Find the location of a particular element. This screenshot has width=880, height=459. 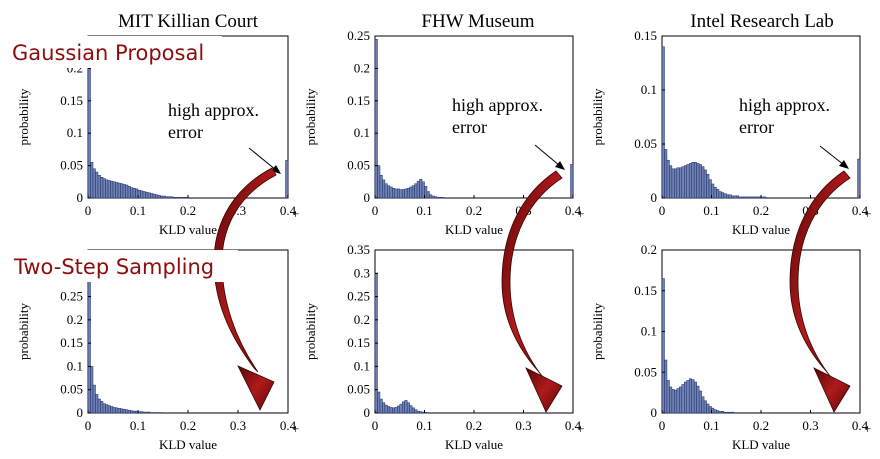

transition-arrow-fhw is located at coordinates (532, 291).